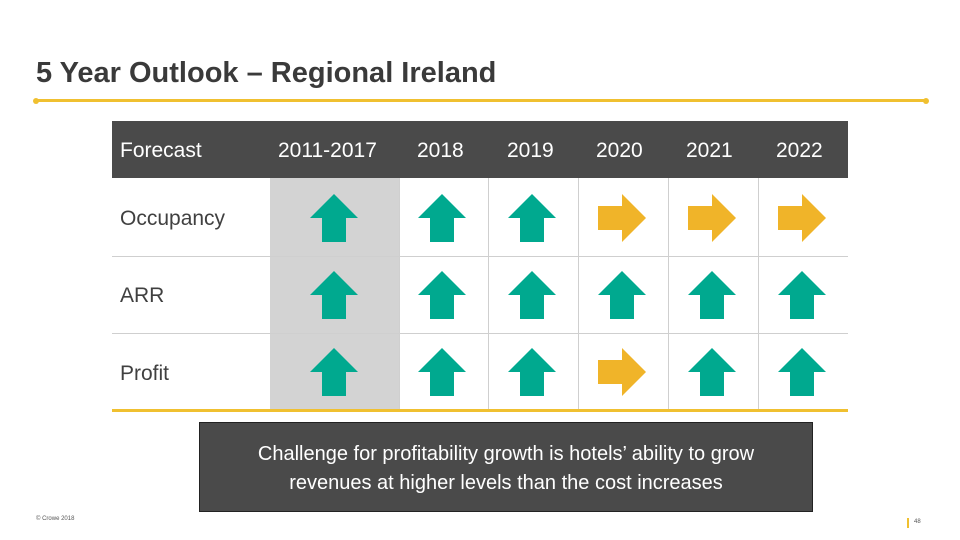 Image resolution: width=960 pixels, height=540 pixels. What do you see at coordinates (530, 150) in the screenshot?
I see `header-2019: 2019` at bounding box center [530, 150].